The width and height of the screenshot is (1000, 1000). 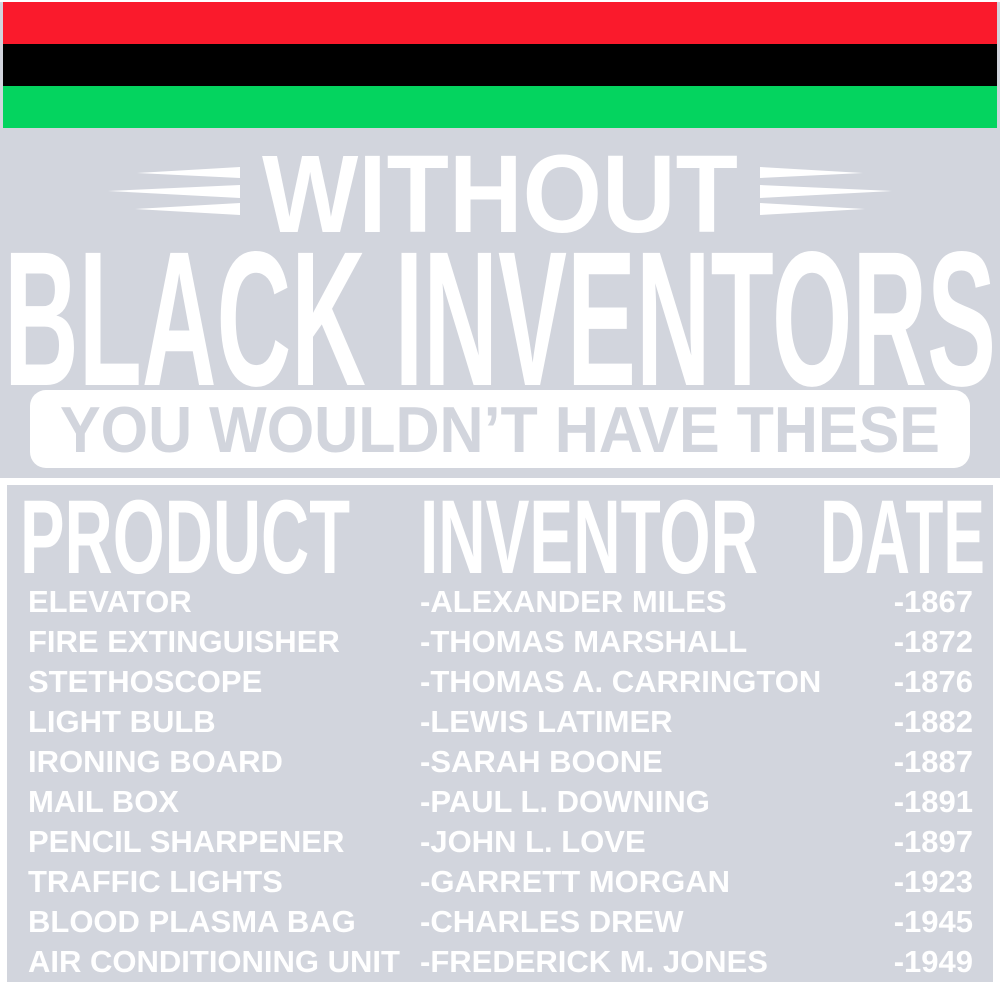 I want to click on date-cell: -1949, so click(x=933, y=961).